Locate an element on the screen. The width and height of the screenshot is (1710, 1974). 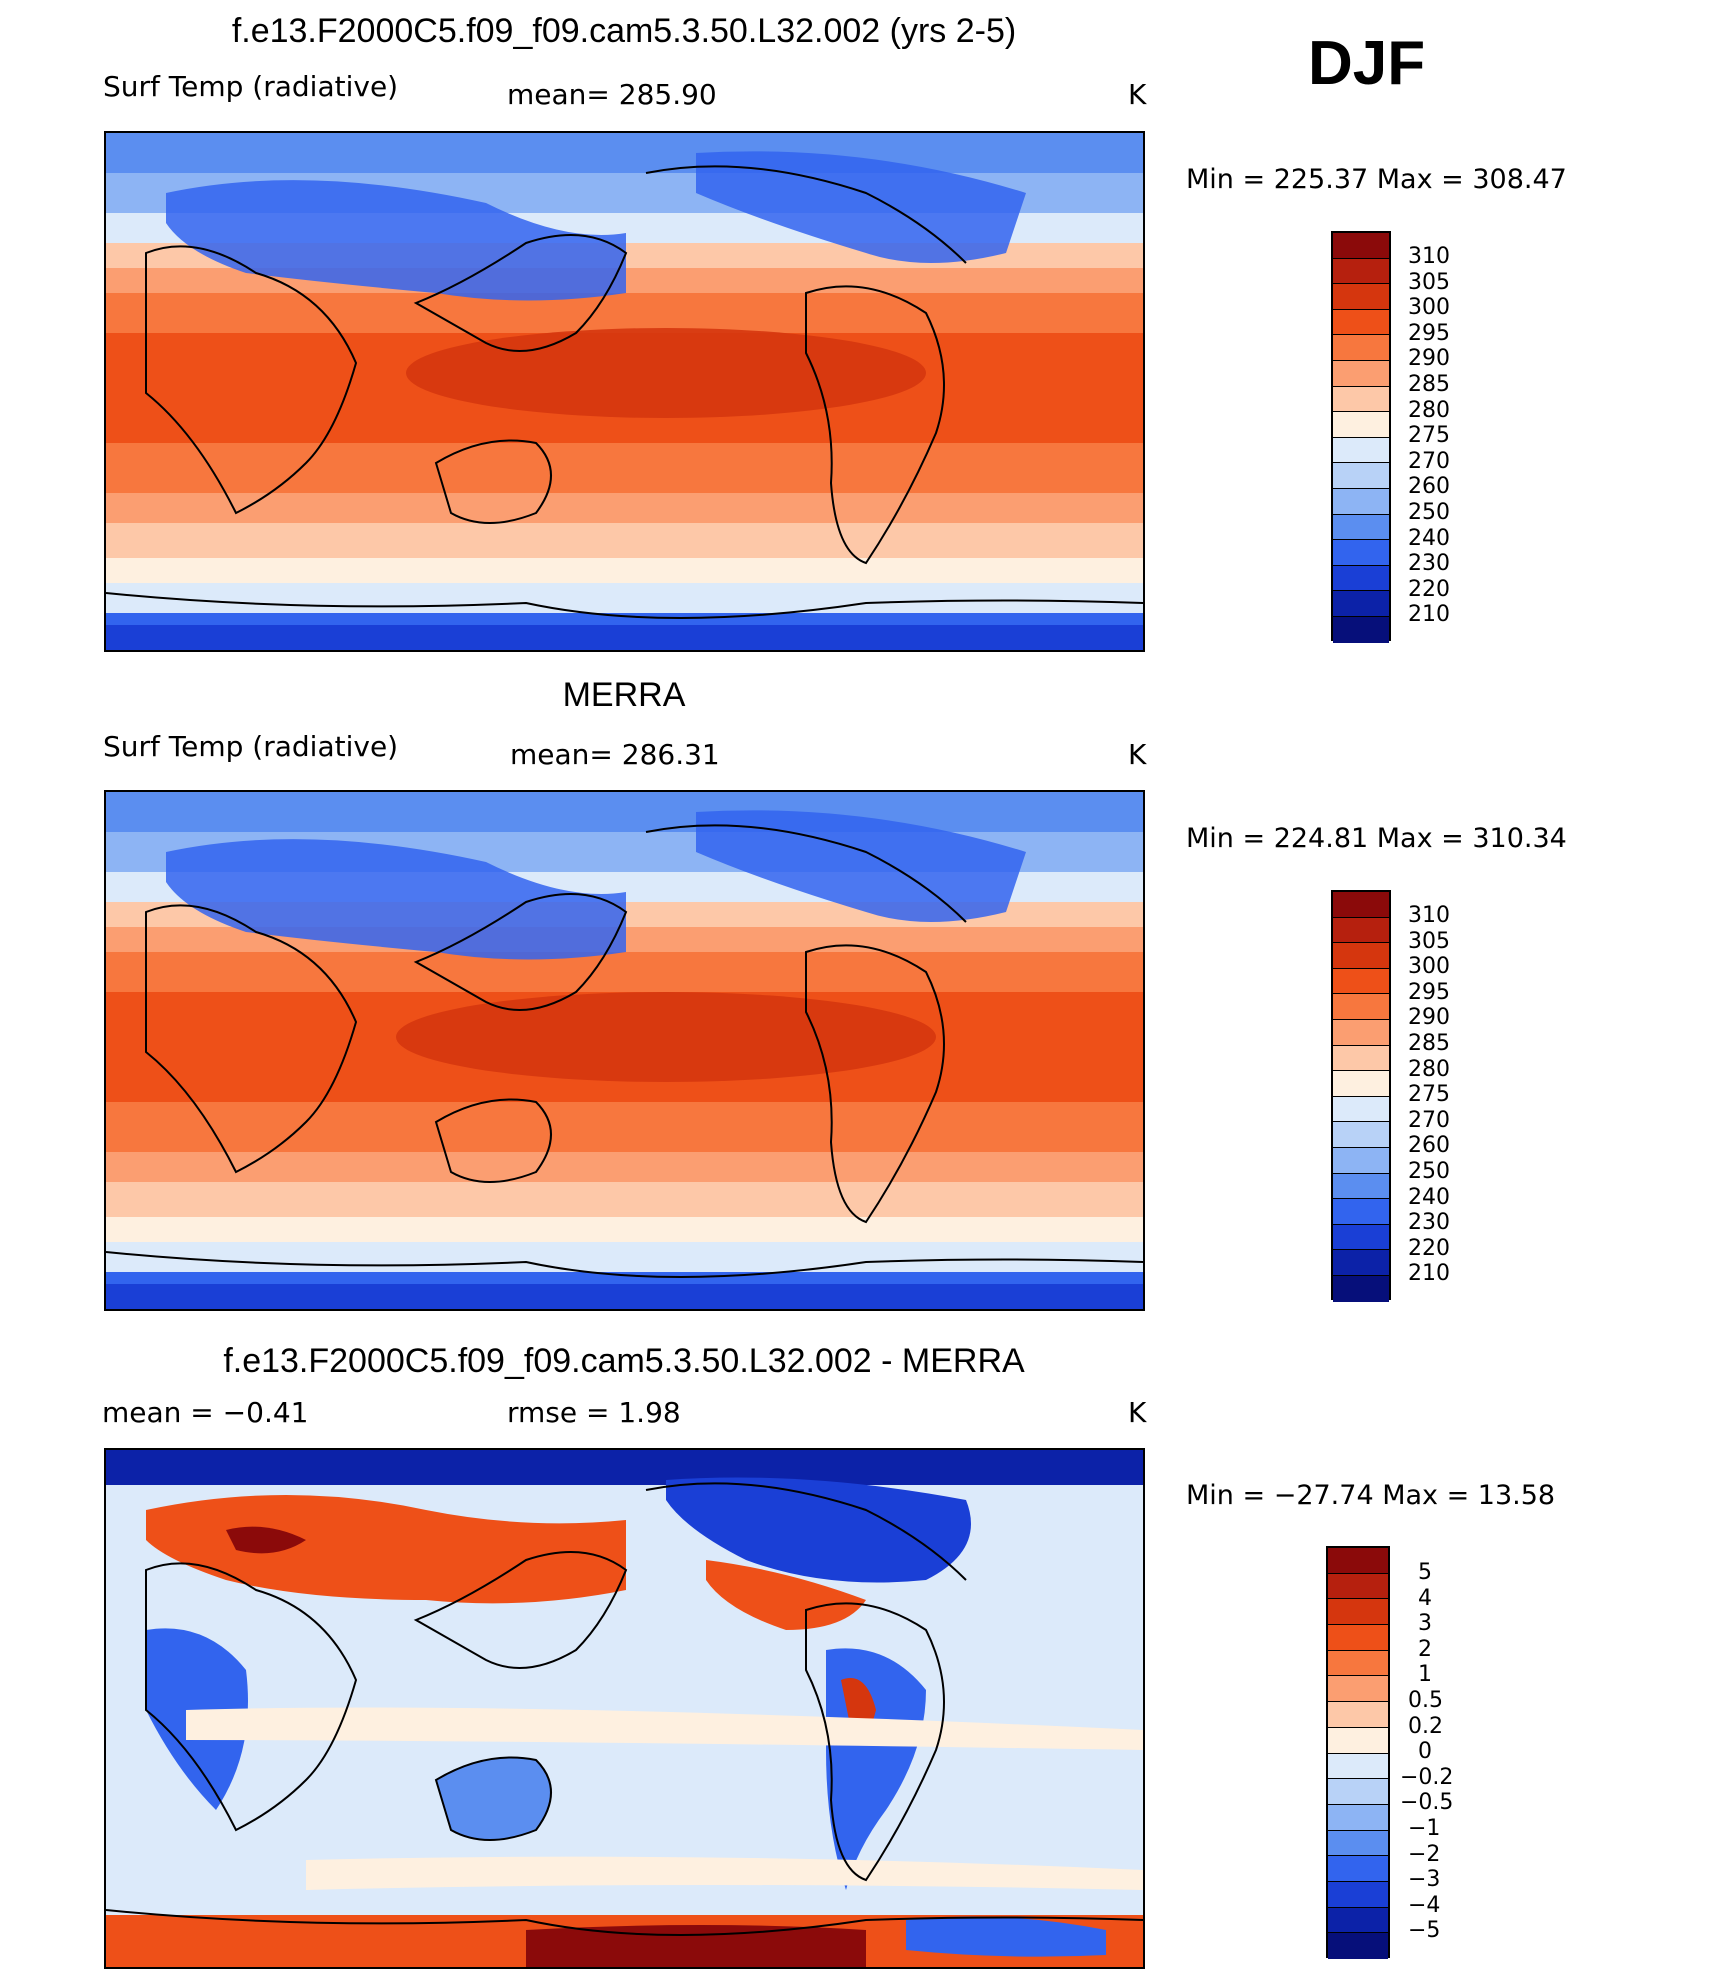
colorbar-tick-label: −5 is located at coordinates (1424, 1930).